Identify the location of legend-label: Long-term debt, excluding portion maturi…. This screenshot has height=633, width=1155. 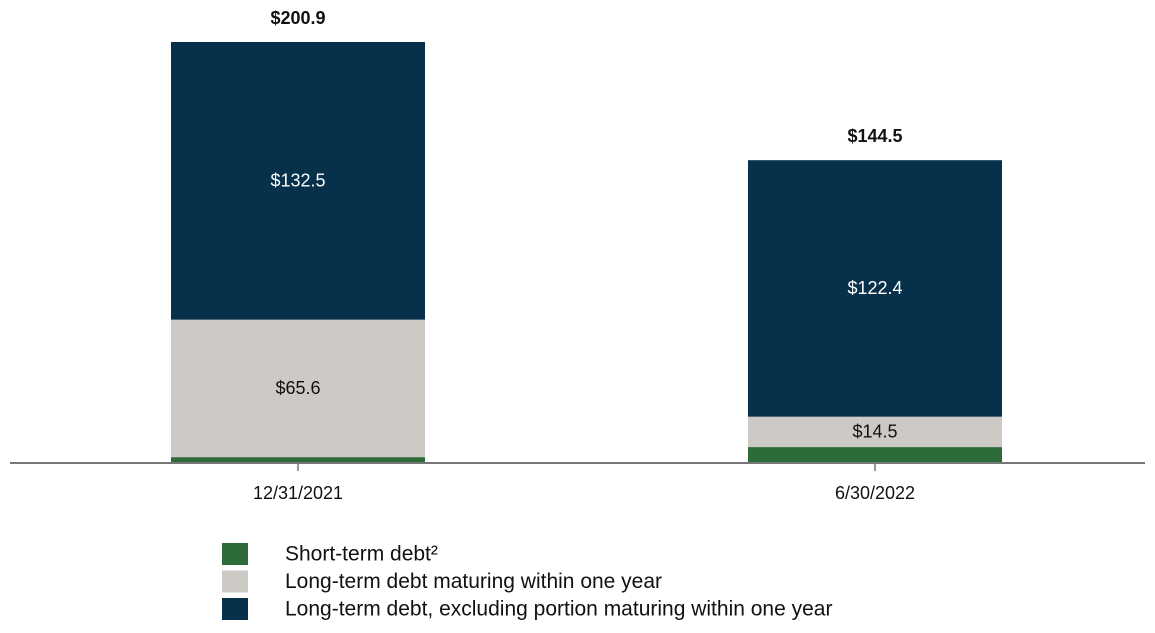
(558, 609).